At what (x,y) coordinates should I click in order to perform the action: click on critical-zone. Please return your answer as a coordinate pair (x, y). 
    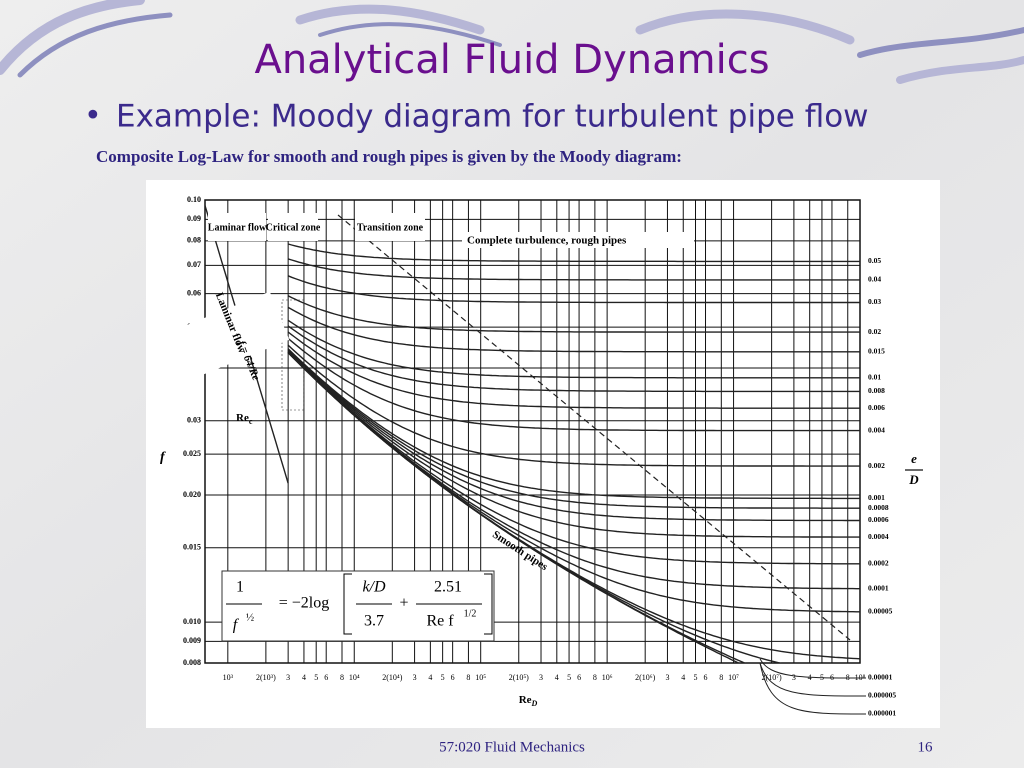
    Looking at the image, I should click on (293, 355).